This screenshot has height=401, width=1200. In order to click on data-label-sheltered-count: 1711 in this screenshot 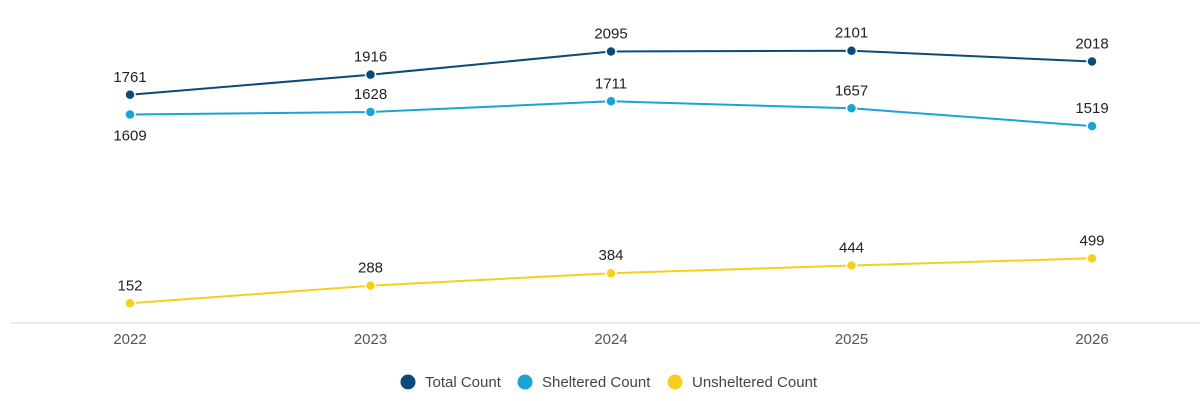, I will do `click(611, 83)`.